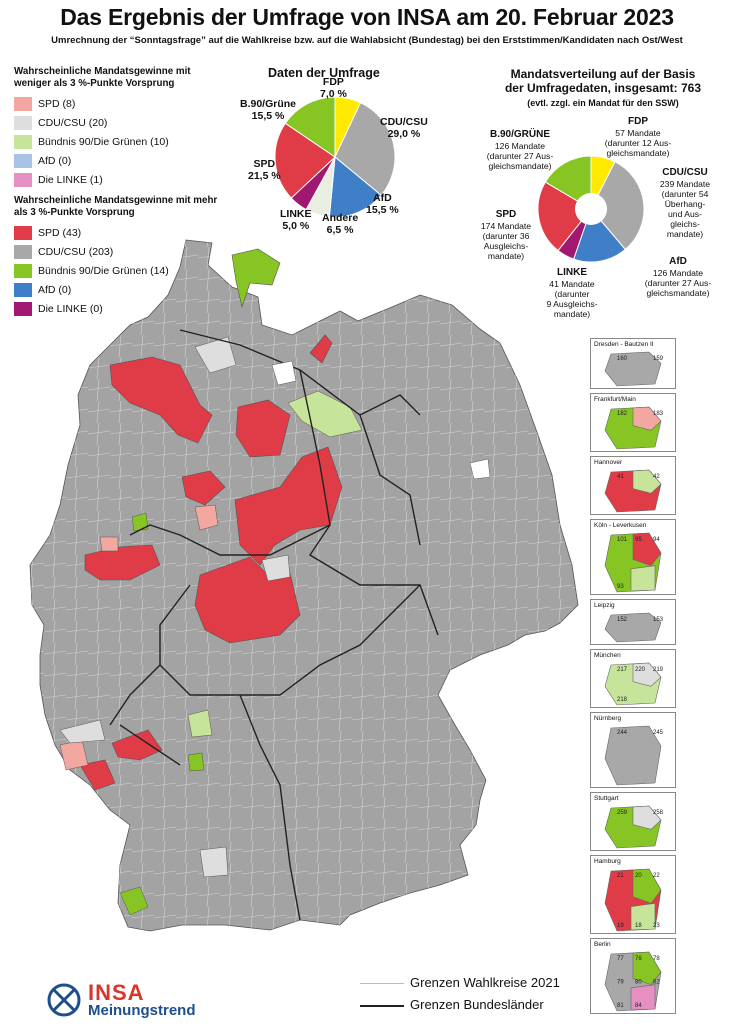 This screenshot has height=1024, width=734. What do you see at coordinates (603, 74) in the screenshot?
I see `seats-title-line1: Mandatsverteilung auf der Basis` at bounding box center [603, 74].